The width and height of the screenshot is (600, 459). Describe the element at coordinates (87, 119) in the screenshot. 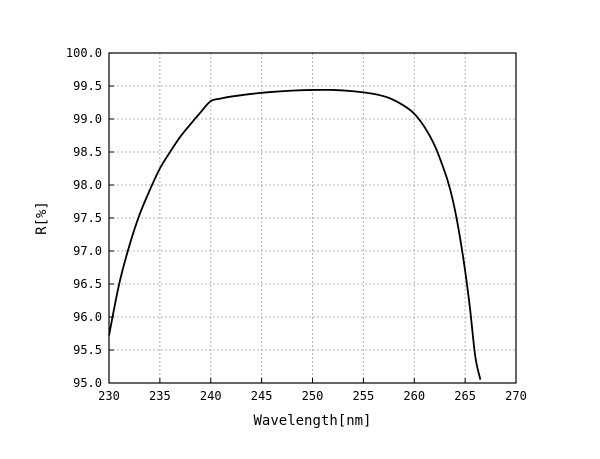

I see `y-tick-label: 99.0` at that location.